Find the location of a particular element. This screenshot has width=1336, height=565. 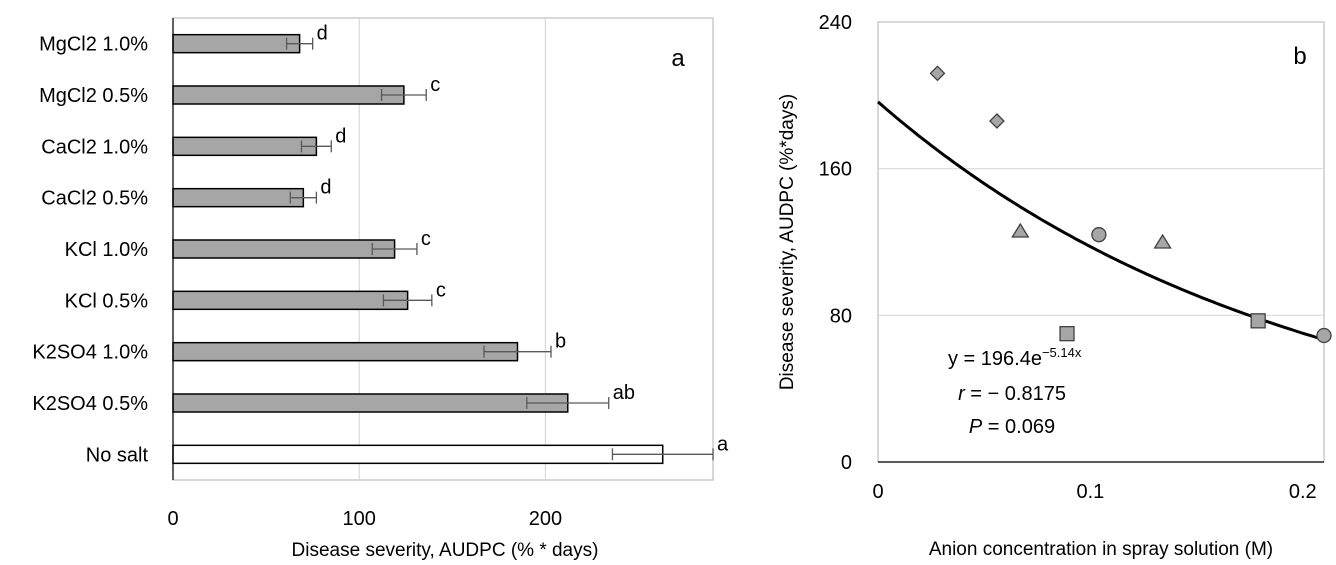

correlation-symbol: r is located at coordinates (962, 394).